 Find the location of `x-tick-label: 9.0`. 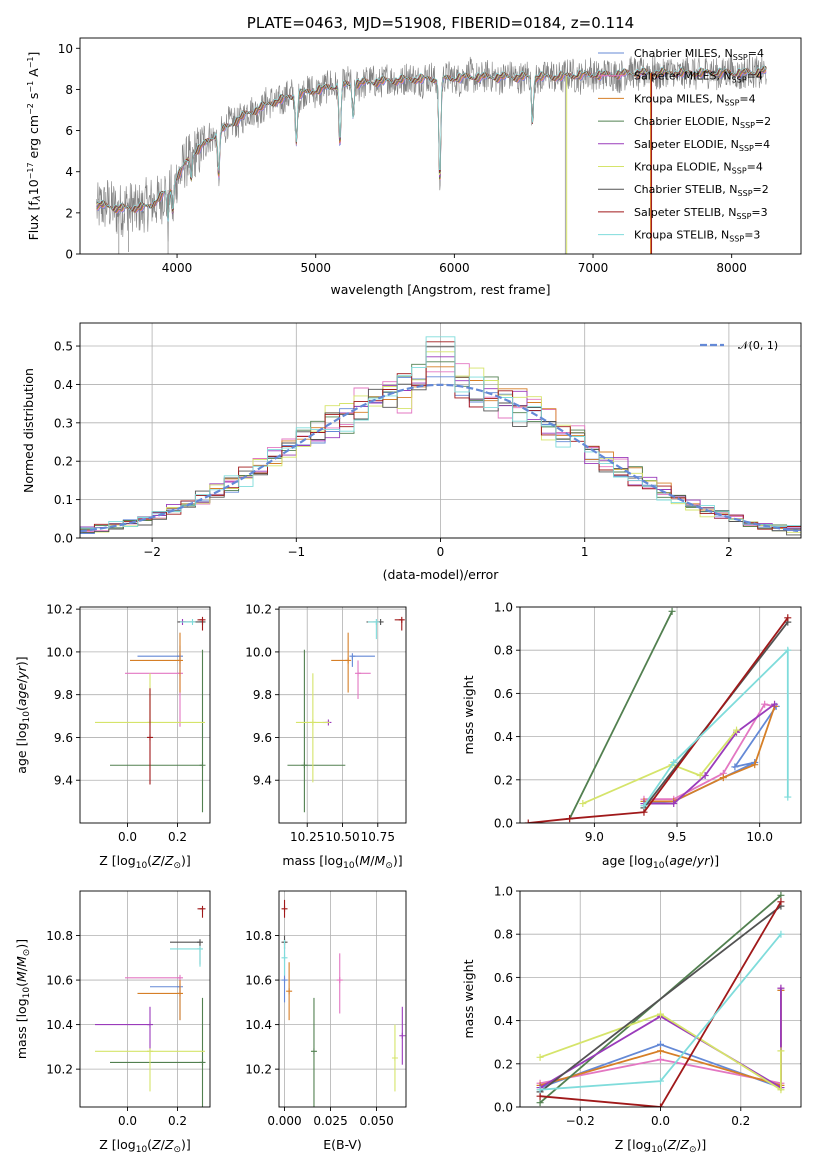

x-tick-label: 9.0 is located at coordinates (594, 837).